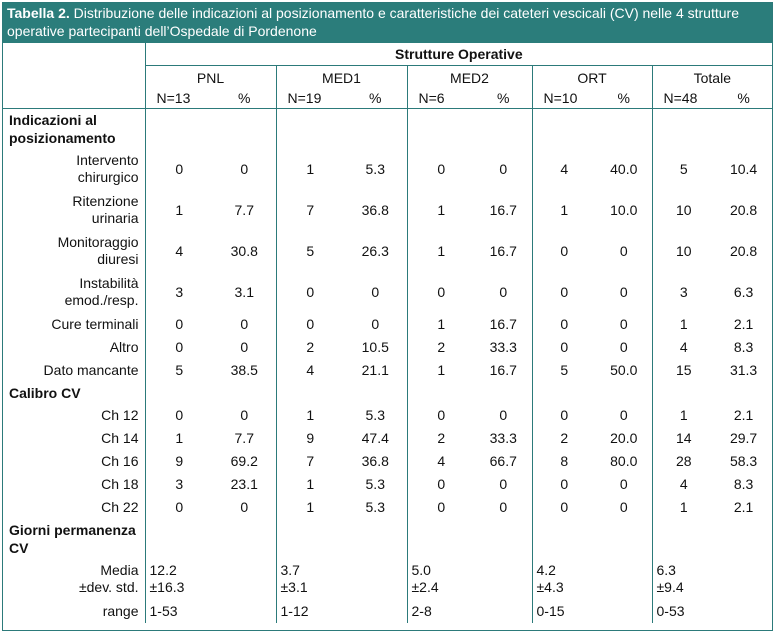  I want to click on table-row: Ch 18 3 23.1 1 5.3 0 0 0 0 4 8.3, so click(387, 484).